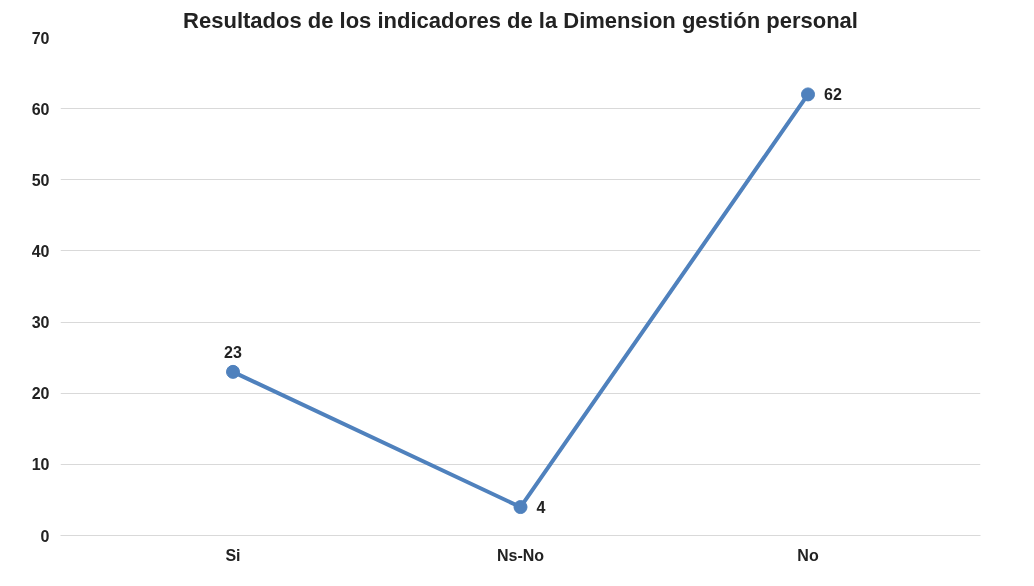 Image resolution: width=1034 pixels, height=586 pixels. What do you see at coordinates (45, 536) in the screenshot?
I see `y-tick-label: 0` at bounding box center [45, 536].